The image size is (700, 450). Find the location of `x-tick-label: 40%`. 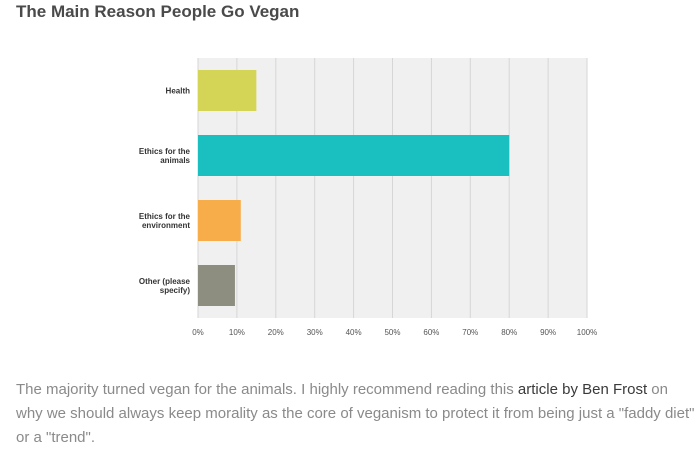

x-tick-label: 40% is located at coordinates (354, 332).